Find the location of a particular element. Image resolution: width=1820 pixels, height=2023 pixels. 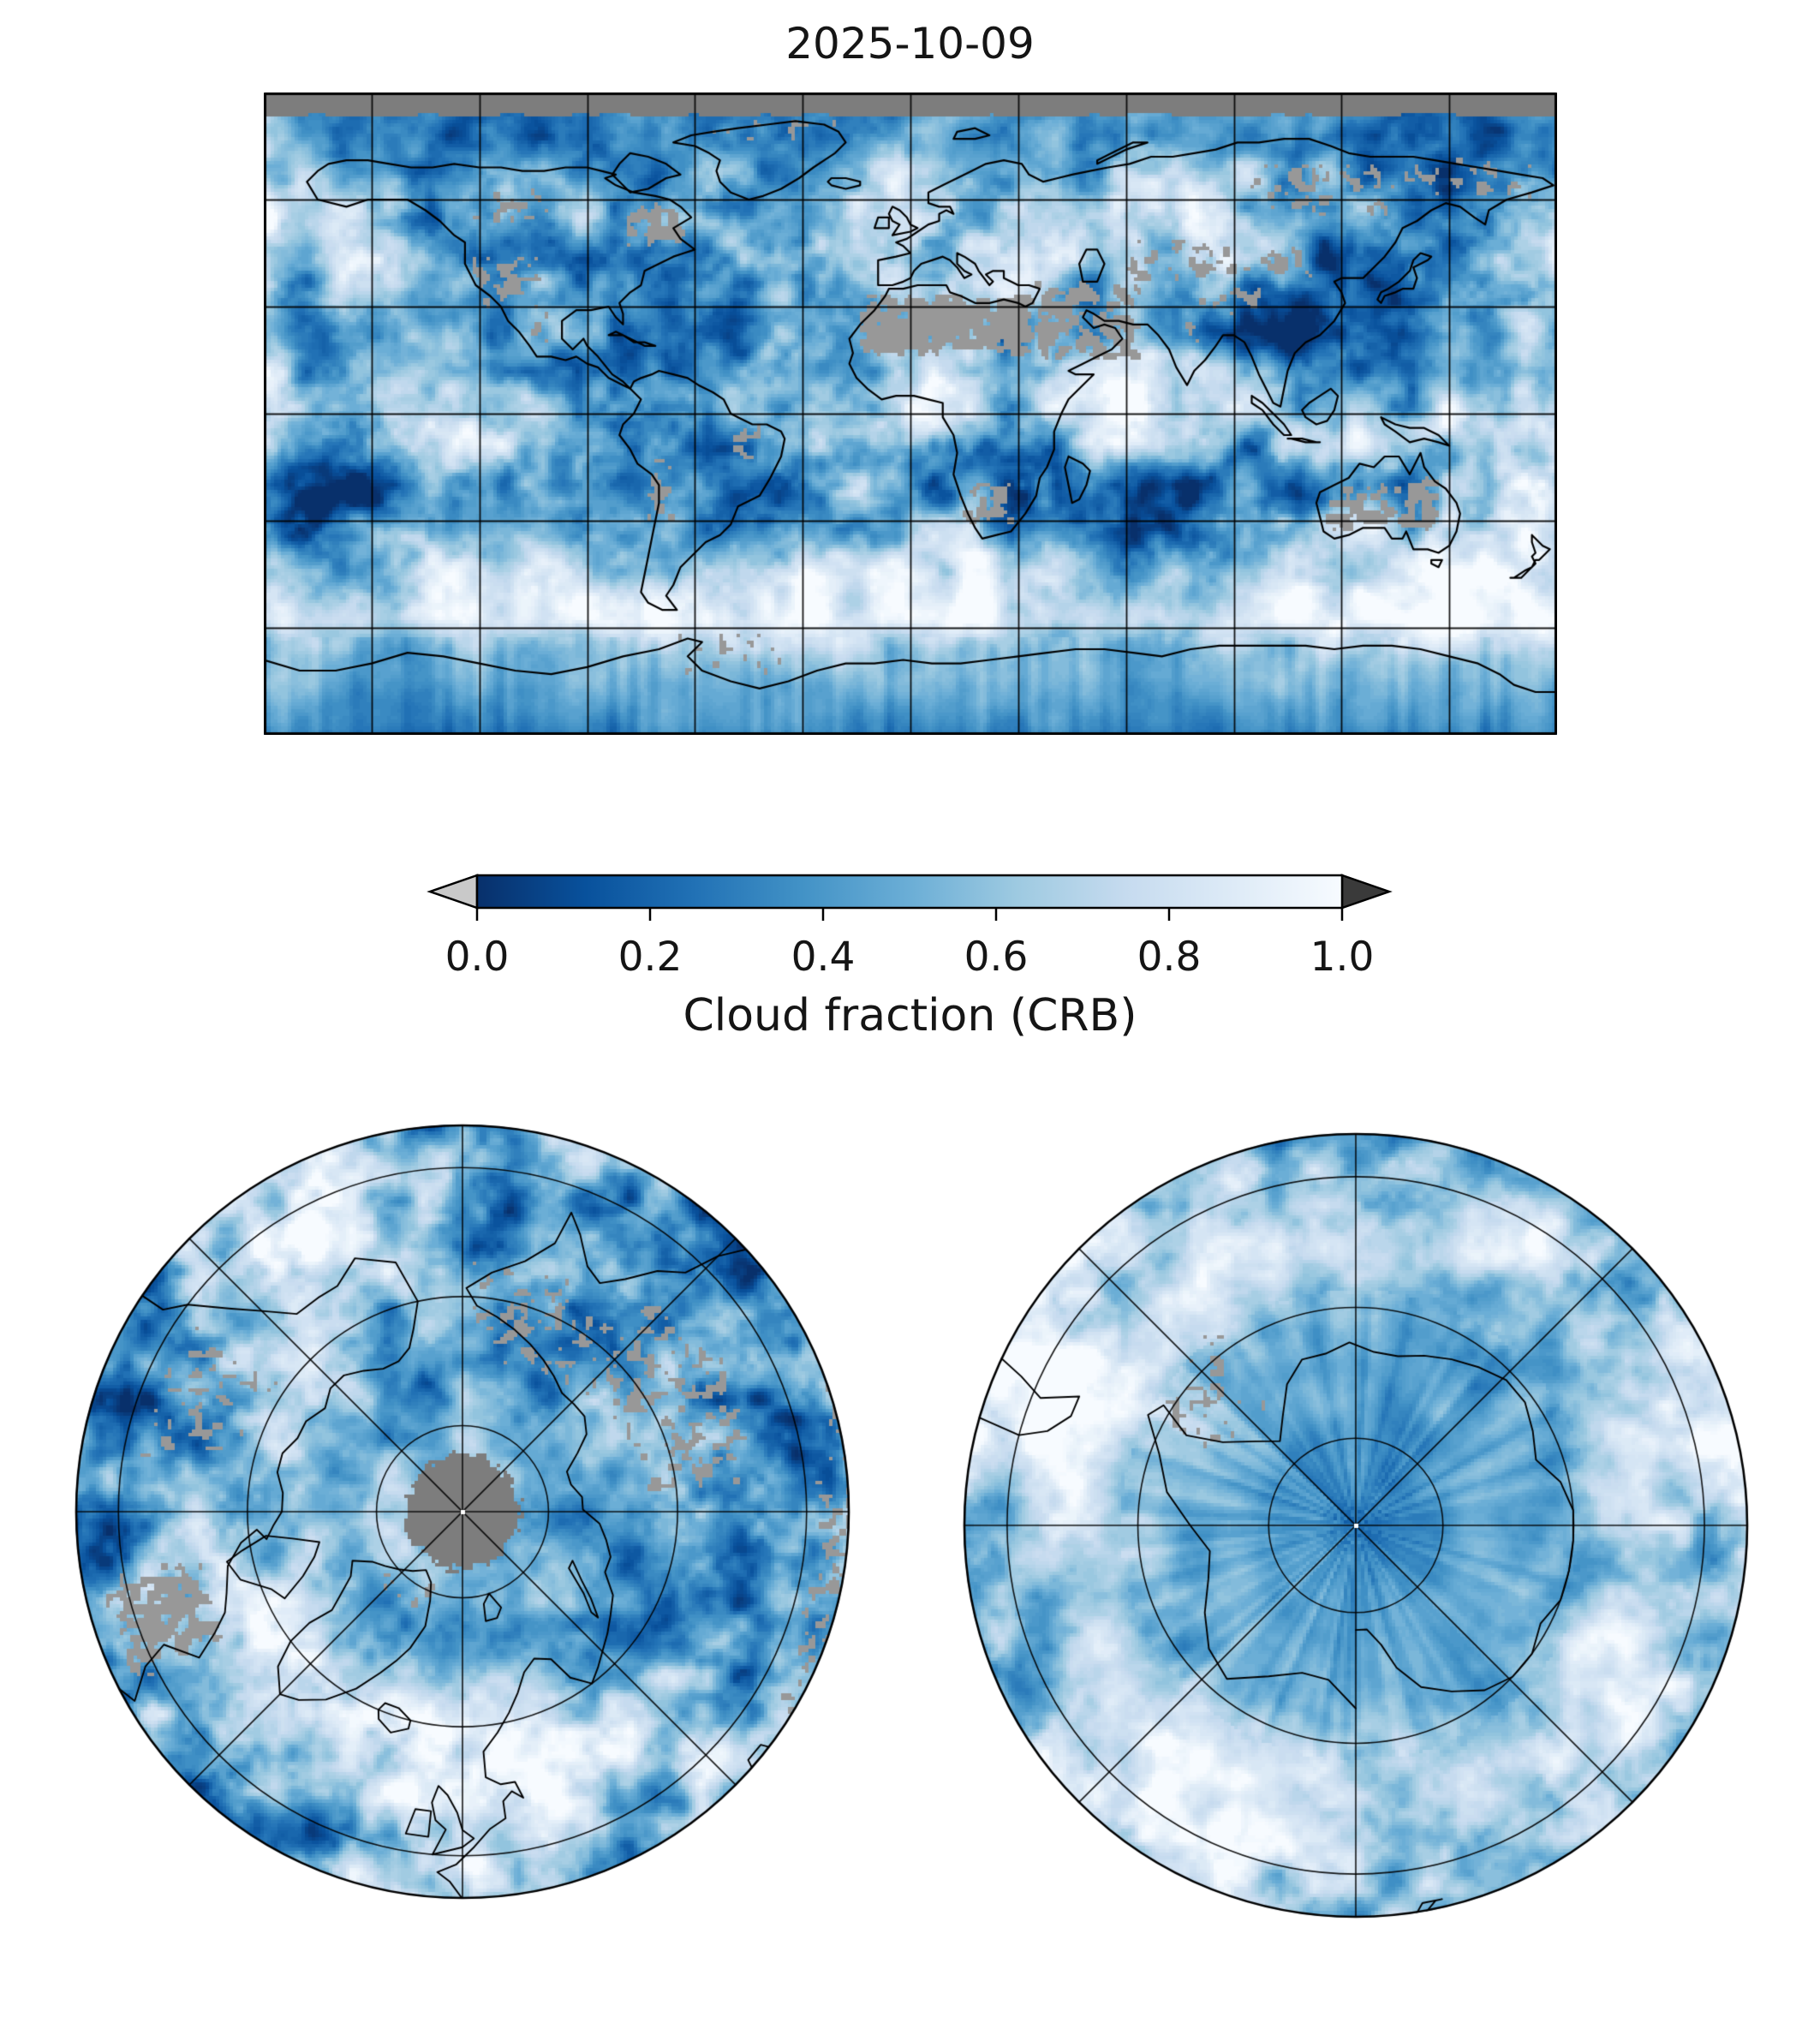

colorbar-tick-label: 0.2 is located at coordinates (650, 957).